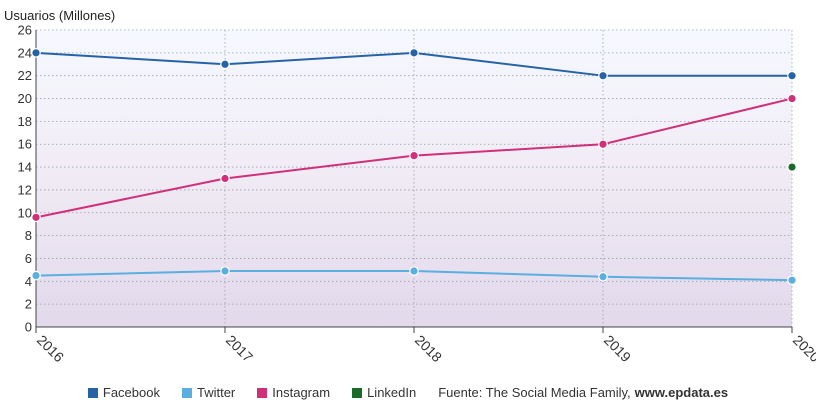 The height and width of the screenshot is (400, 816). What do you see at coordinates (603, 276) in the screenshot?
I see `data-point-twitter-2019` at bounding box center [603, 276].